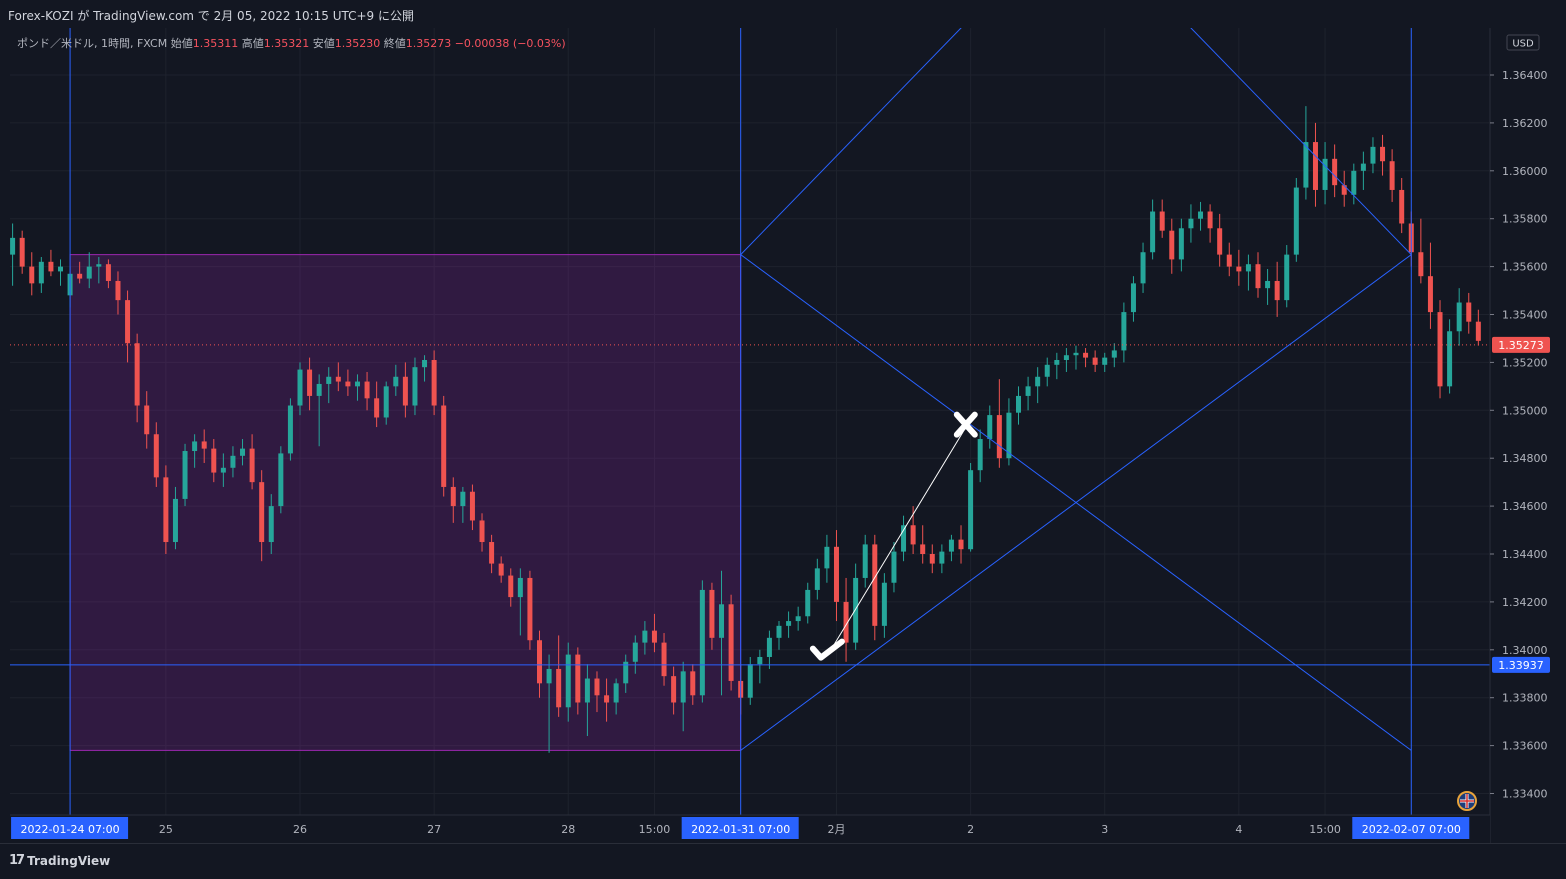 The image size is (1566, 879). What do you see at coordinates (1521, 664) in the screenshot?
I see `horizontal-line-badge` at bounding box center [1521, 664].